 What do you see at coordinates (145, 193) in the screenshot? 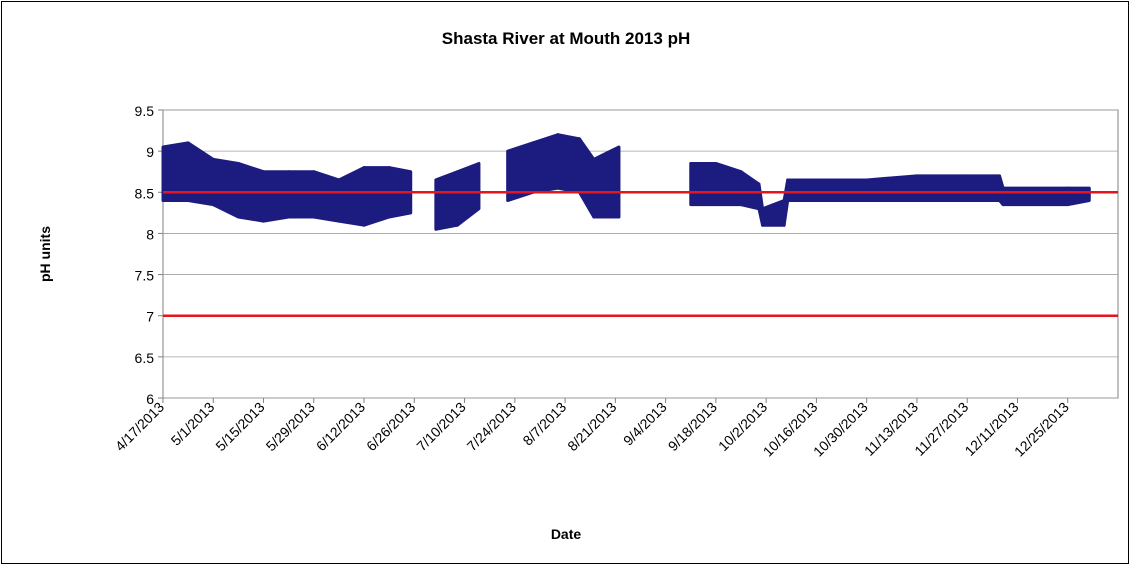
I see `y-tick-label: 8.5` at bounding box center [145, 193].